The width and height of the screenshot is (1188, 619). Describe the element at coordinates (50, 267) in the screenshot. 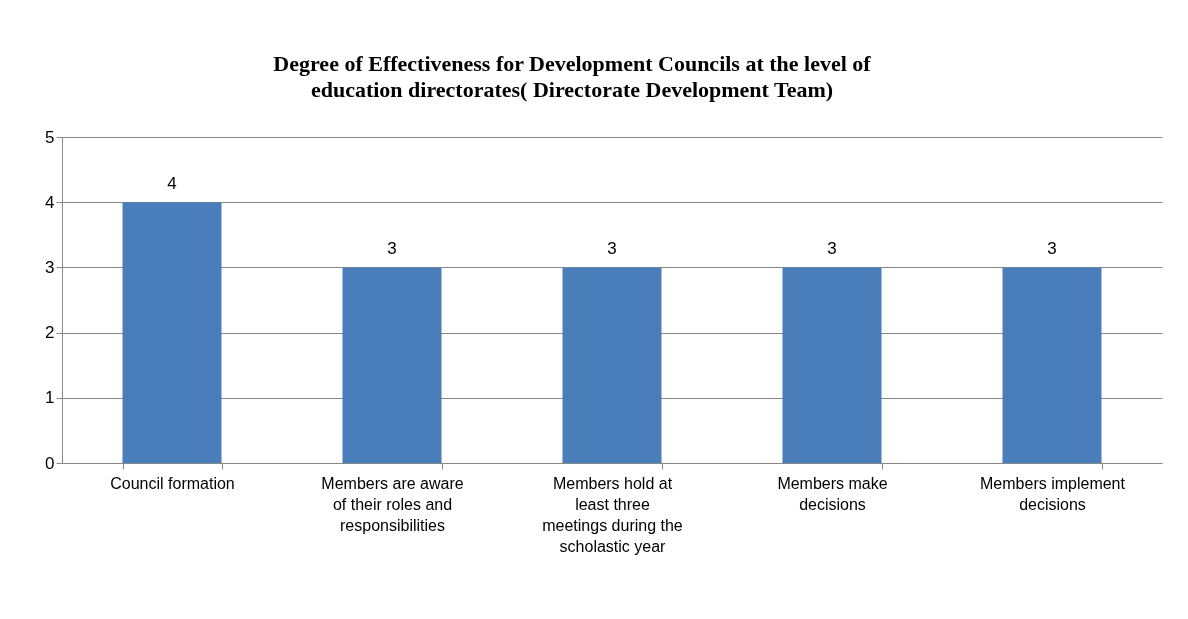

I see `y-tick-label: 3` at that location.